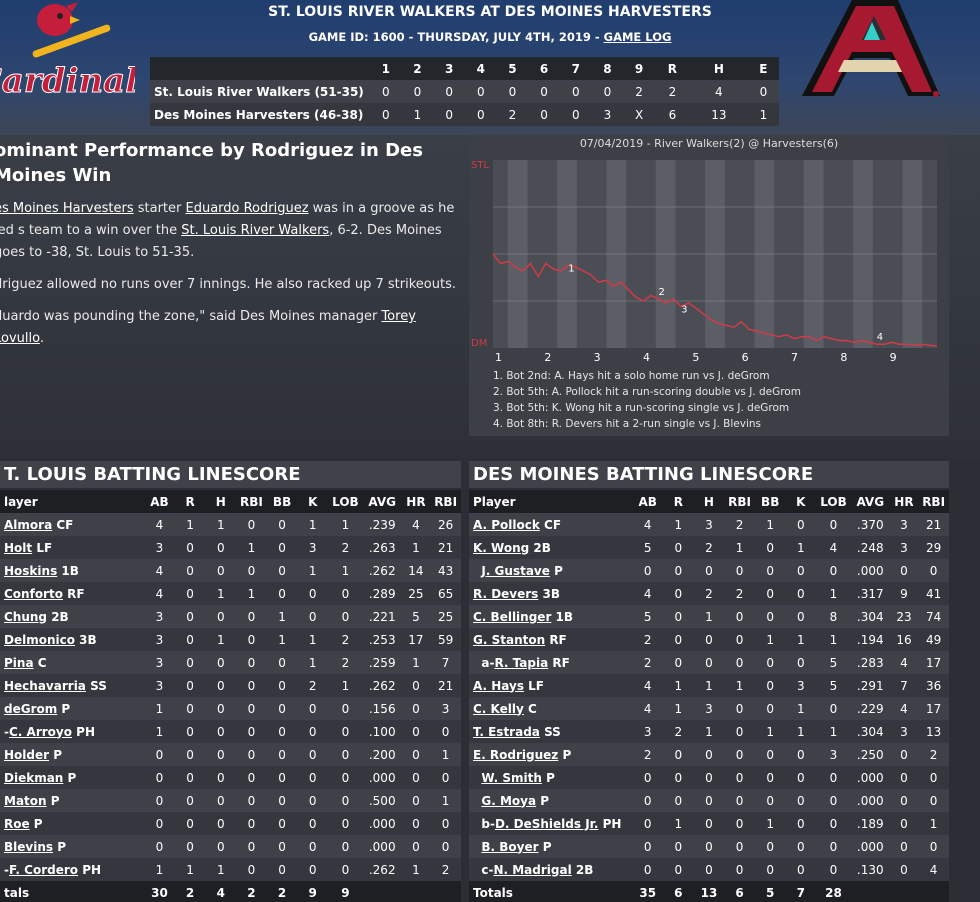 Image resolution: width=980 pixels, height=902 pixels. Describe the element at coordinates (25, 800) in the screenshot. I see `player-link: Maton` at that location.